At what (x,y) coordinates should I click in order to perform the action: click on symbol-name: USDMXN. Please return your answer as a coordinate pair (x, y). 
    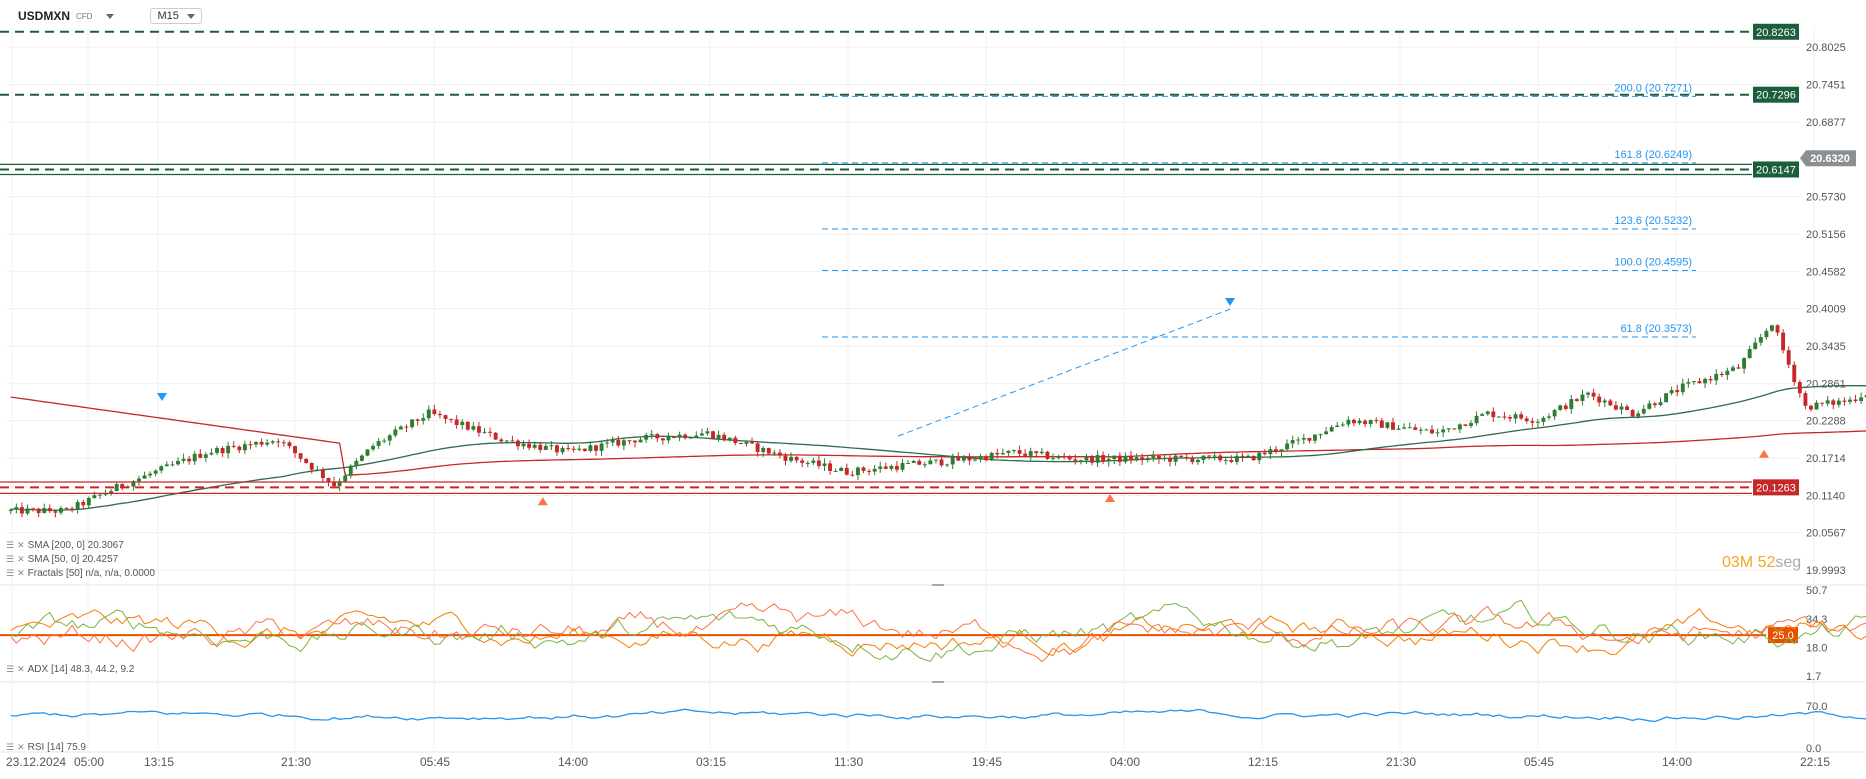
    Looking at the image, I should click on (44, 16).